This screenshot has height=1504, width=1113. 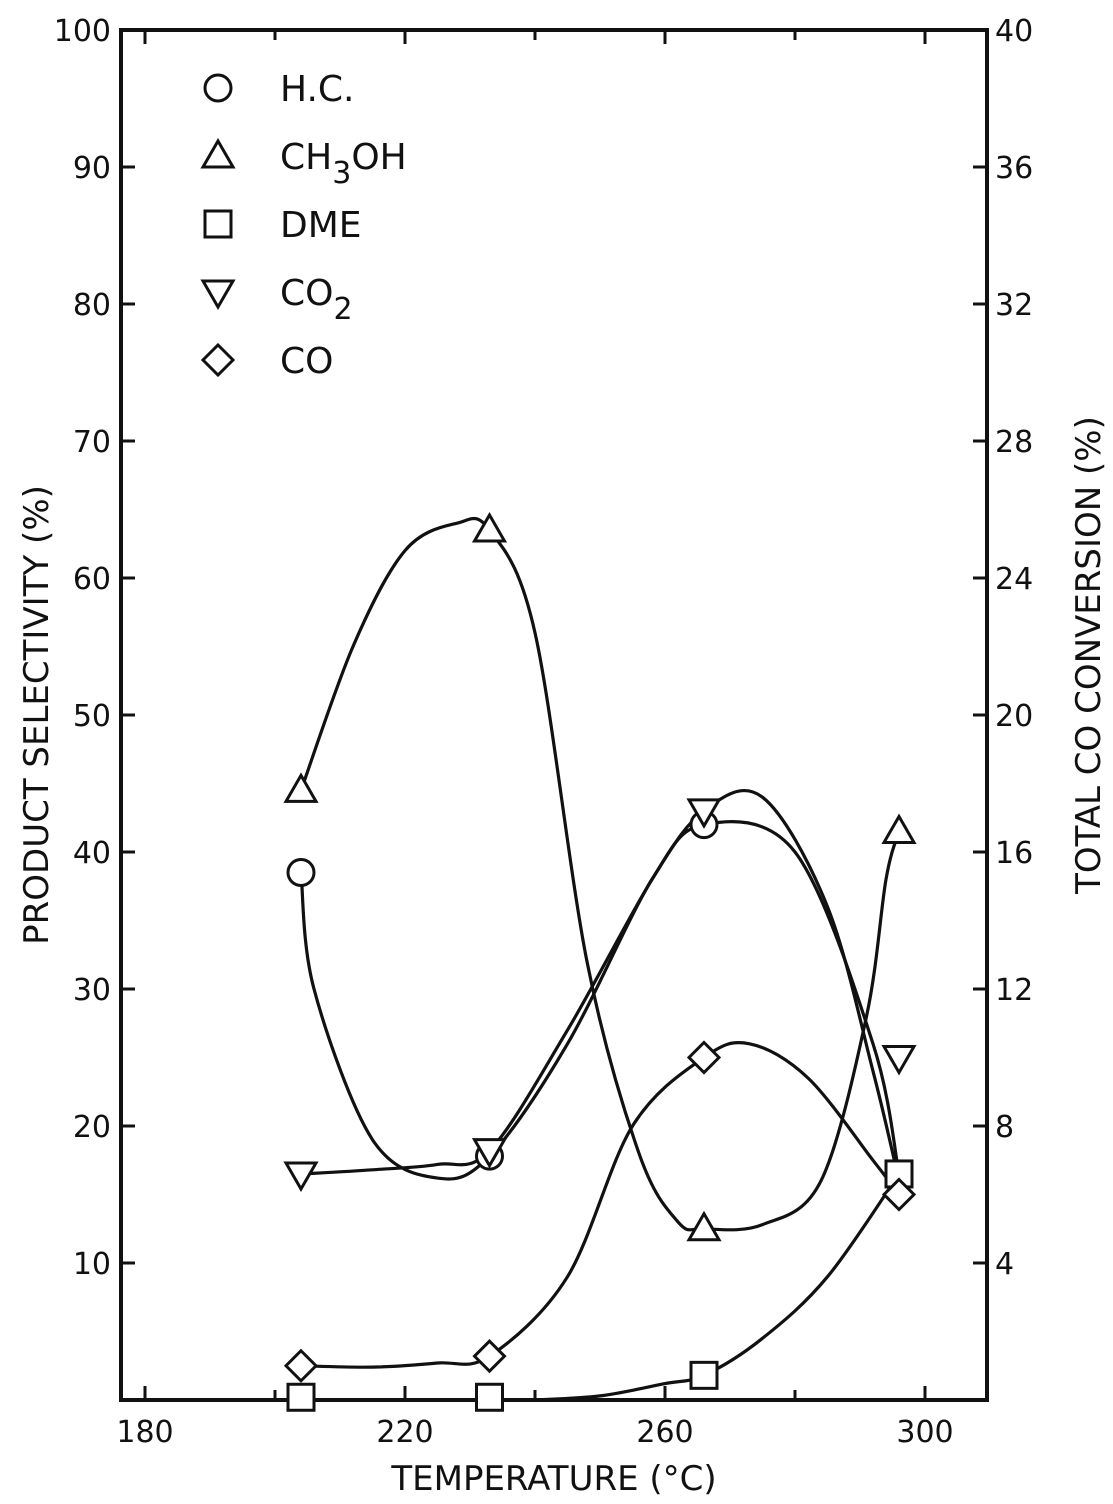 I want to click on legend-label-dme: DME, so click(x=321, y=225).